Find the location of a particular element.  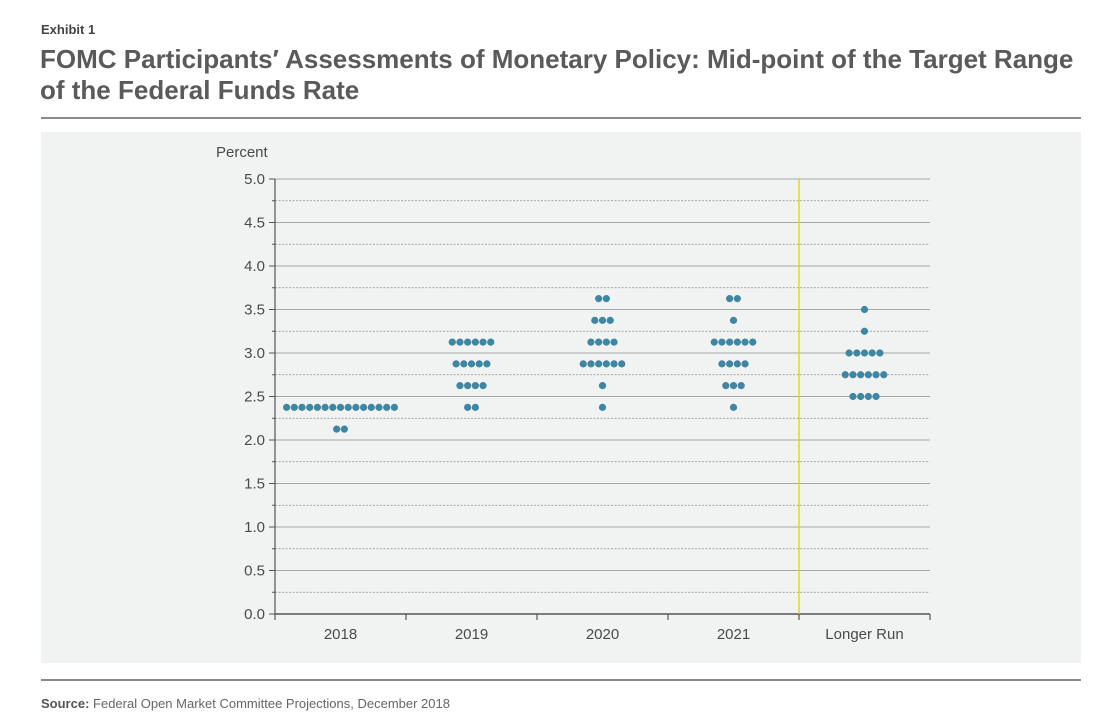

y-tick-label: 3.0 is located at coordinates (254, 353).